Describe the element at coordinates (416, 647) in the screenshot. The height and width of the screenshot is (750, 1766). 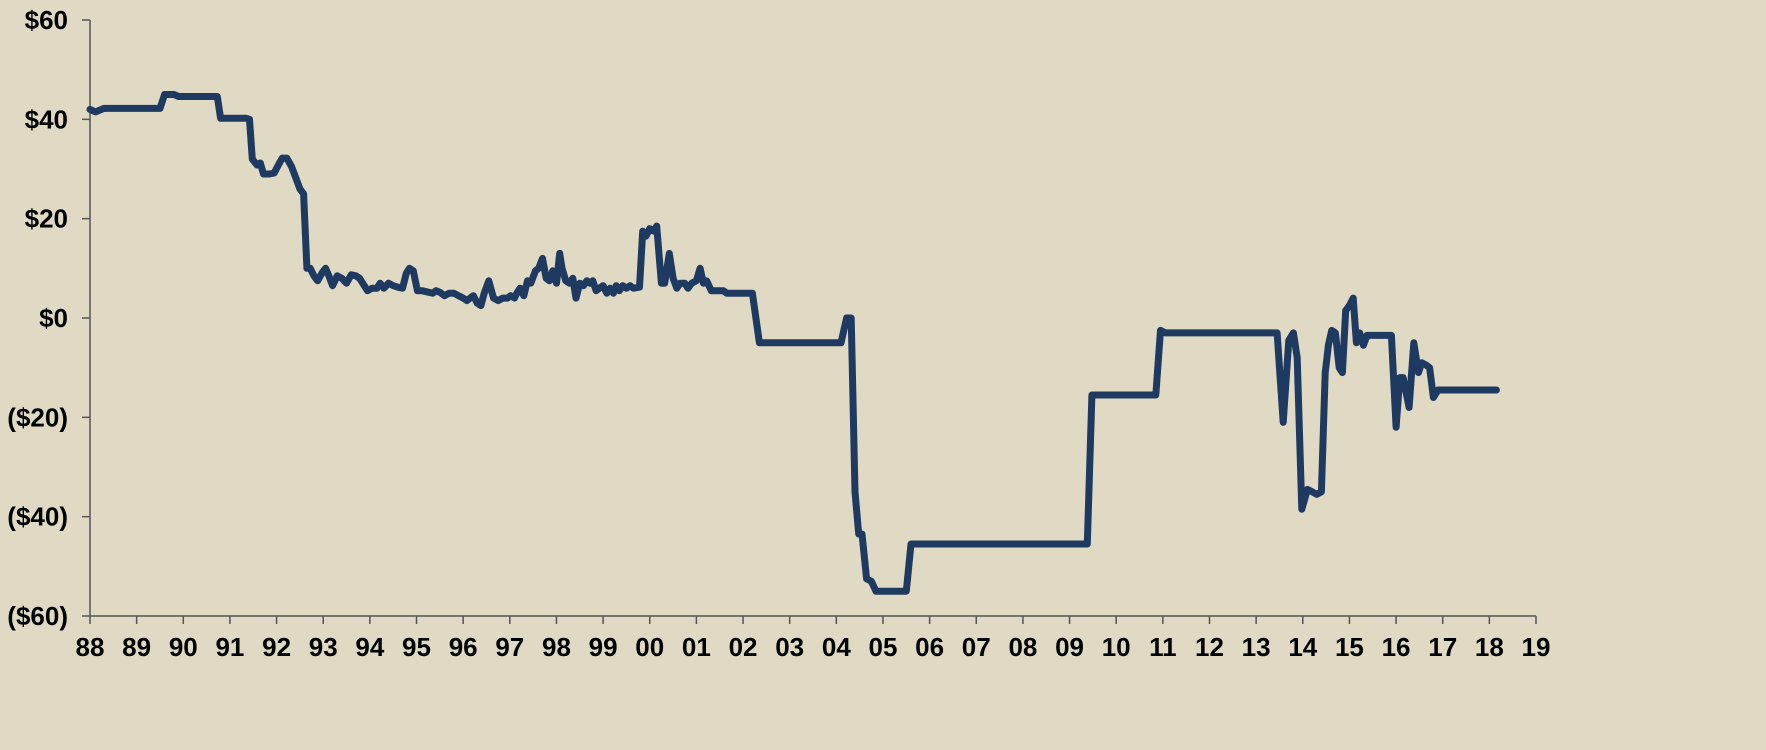
I see `x-tick-label: 95` at that location.